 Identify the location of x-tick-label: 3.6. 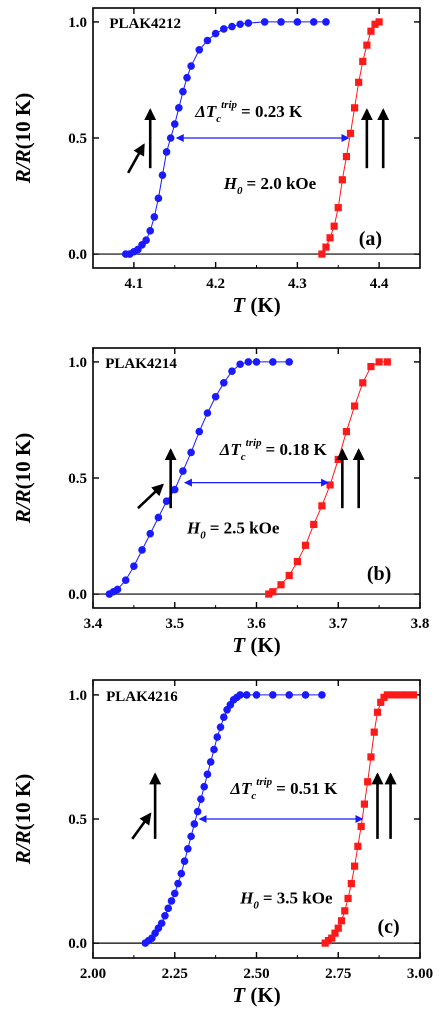
(256, 624).